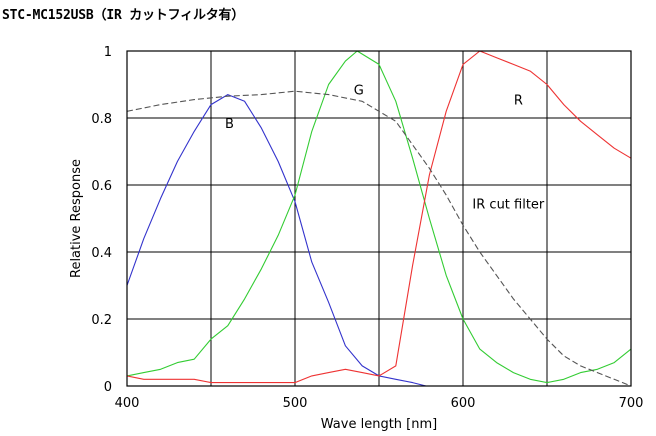 The height and width of the screenshot is (436, 656). What do you see at coordinates (463, 403) in the screenshot?
I see `x-tick-label: 600` at bounding box center [463, 403].